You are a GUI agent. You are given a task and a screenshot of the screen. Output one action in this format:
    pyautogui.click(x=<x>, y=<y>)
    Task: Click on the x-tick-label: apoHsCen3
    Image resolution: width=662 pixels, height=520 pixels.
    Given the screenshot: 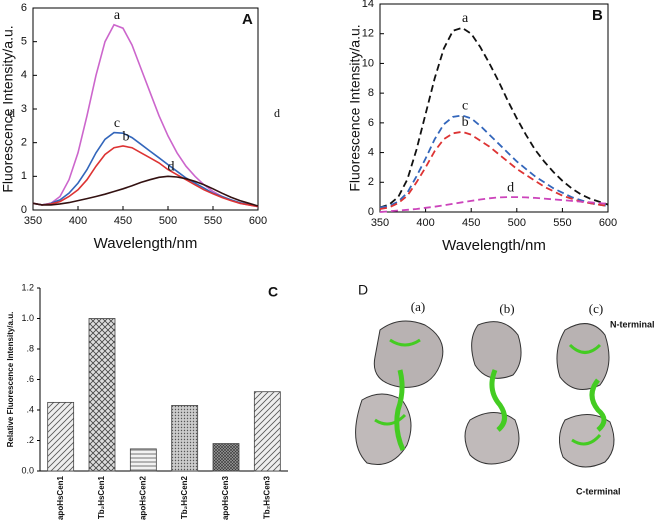 What is the action you would take?
    pyautogui.click(x=225, y=497)
    